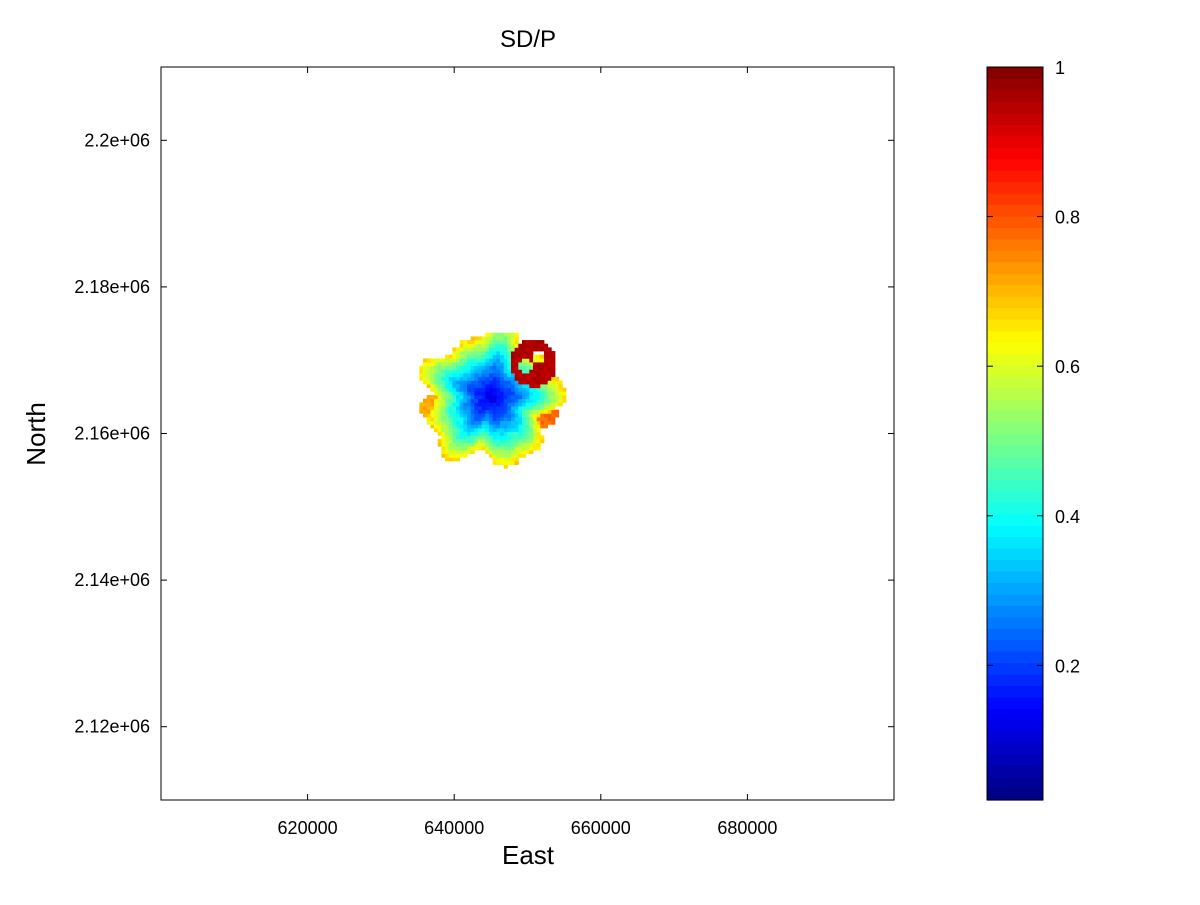 This screenshot has height=905, width=1200. Describe the element at coordinates (601, 828) in the screenshot. I see `x-tick-label: 660000` at that location.